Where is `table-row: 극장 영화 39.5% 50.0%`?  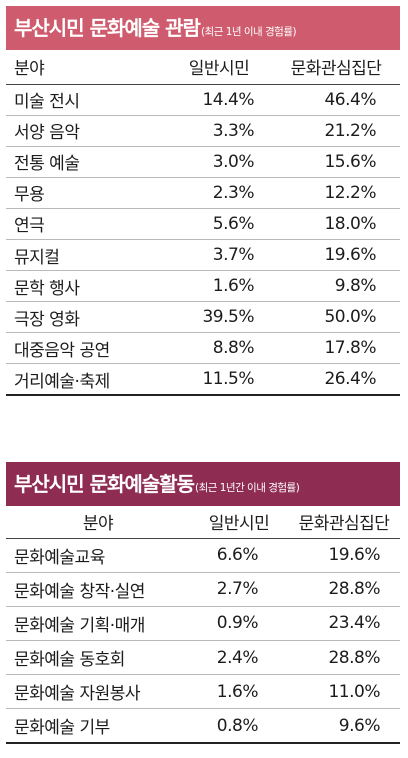 table-row: 극장 영화 39.5% 50.0% is located at coordinates (203, 317).